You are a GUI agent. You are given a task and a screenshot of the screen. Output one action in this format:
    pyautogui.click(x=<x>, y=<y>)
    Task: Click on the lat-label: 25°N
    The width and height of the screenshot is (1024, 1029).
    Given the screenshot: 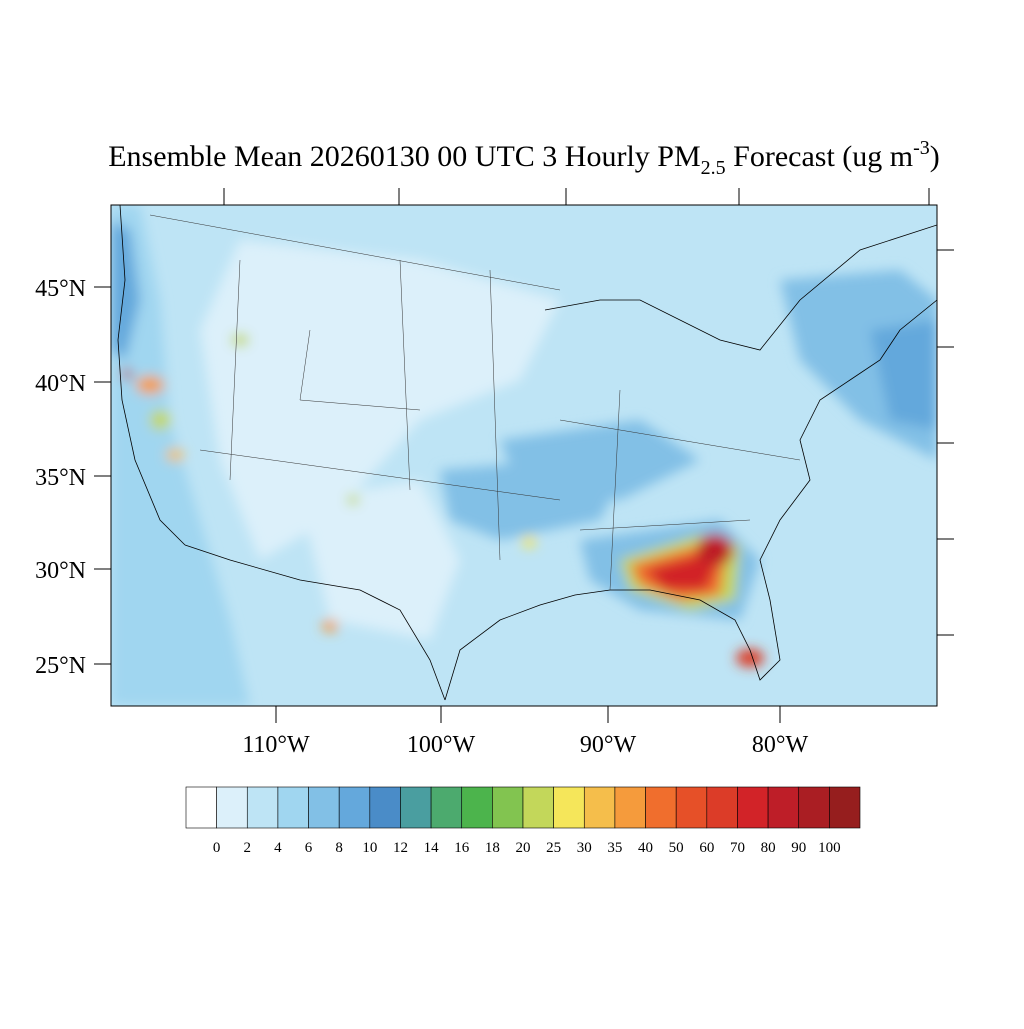 What is the action you would take?
    pyautogui.click(x=60, y=666)
    